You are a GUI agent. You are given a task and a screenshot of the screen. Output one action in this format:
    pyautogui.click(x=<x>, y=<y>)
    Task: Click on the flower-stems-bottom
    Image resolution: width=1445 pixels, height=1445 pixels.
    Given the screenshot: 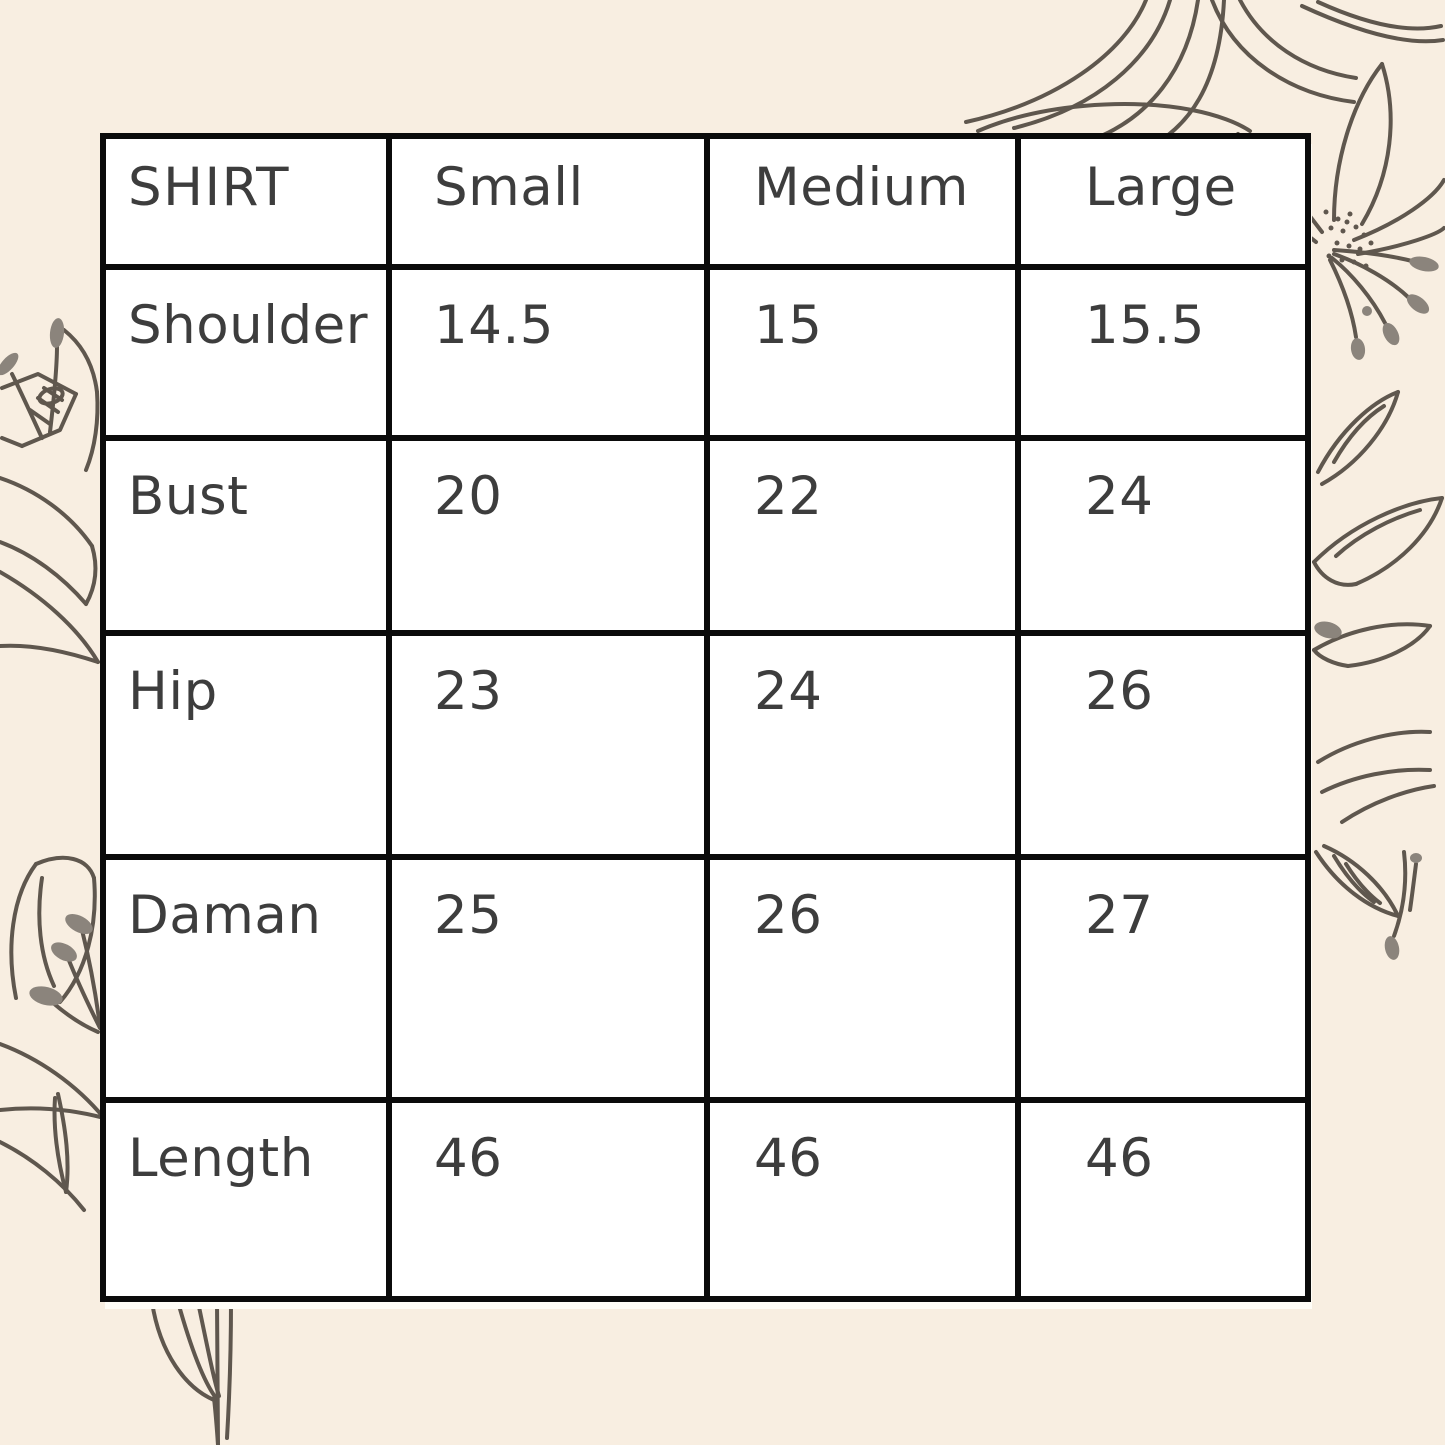 What is the action you would take?
    pyautogui.click(x=191, y=1372)
    